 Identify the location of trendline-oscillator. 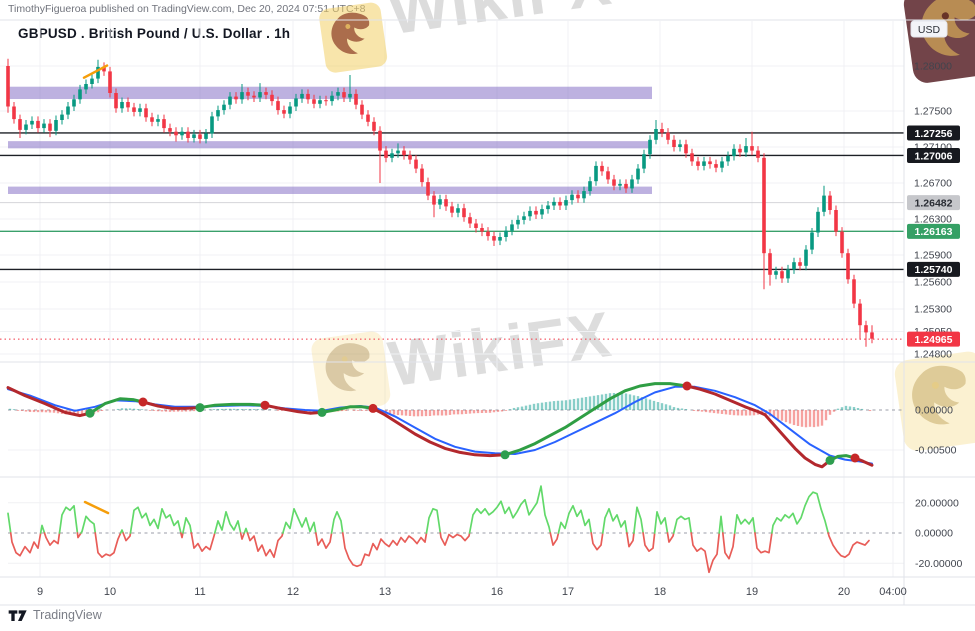
(96, 507).